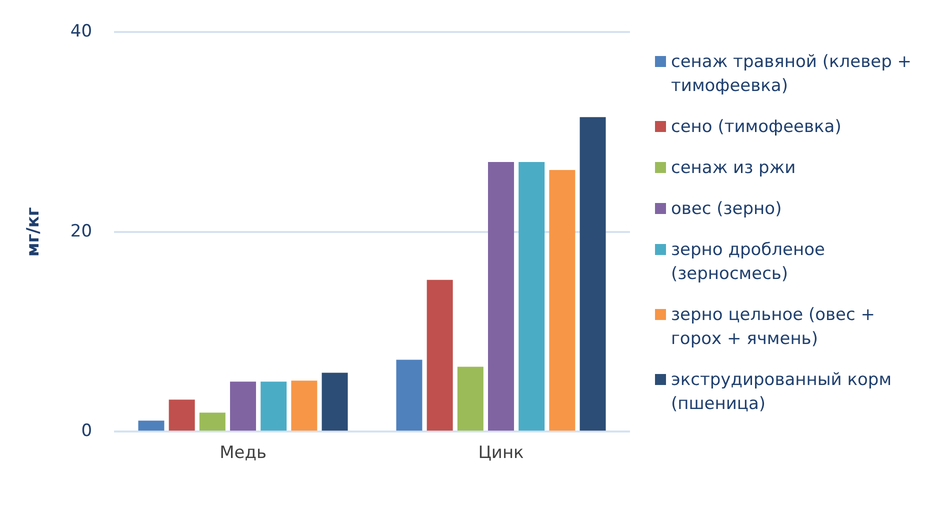 This screenshot has height=531, width=925. I want to click on legend-label: экструдированный корм (пшеница), so click(781, 392).